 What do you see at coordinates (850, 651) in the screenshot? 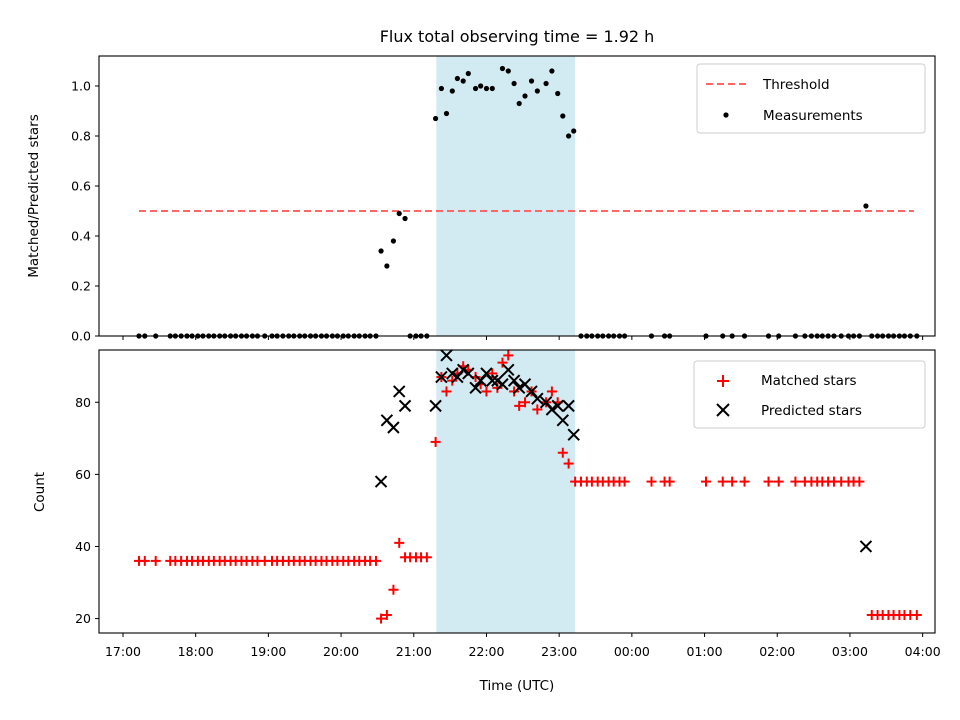
I see `x-tick-label: 03:00` at bounding box center [850, 651].